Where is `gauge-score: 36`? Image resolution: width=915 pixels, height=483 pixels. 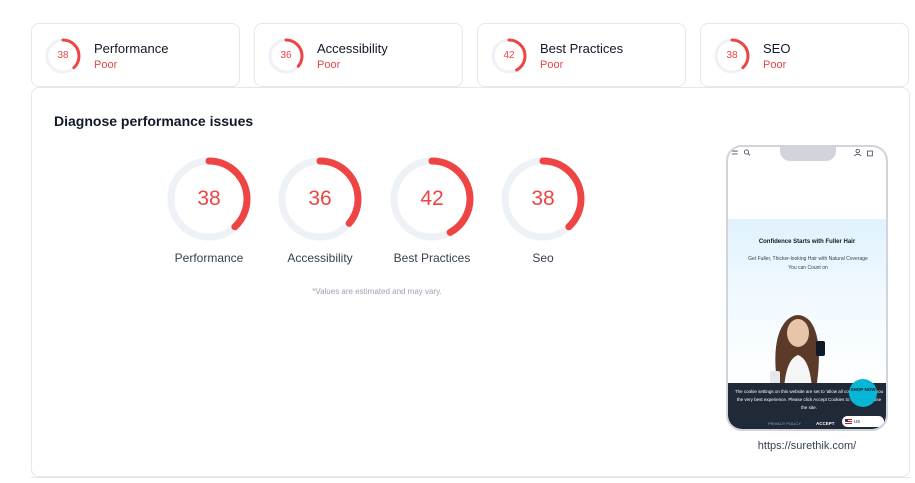
gauge-score: 36 is located at coordinates (320, 198).